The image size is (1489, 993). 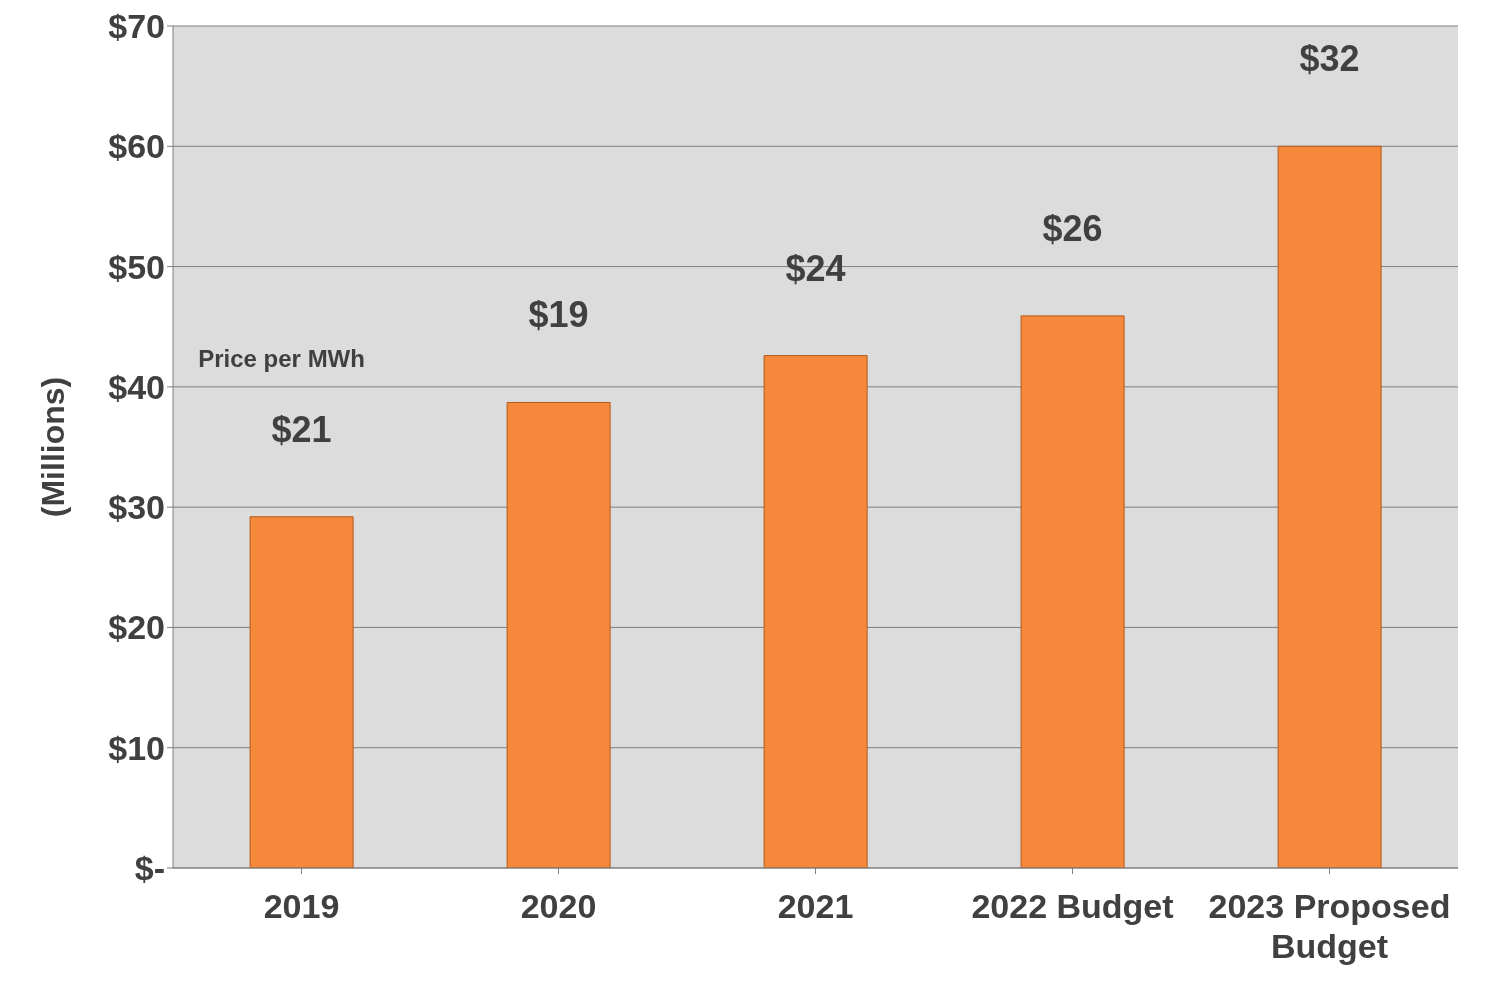 I want to click on y-tick-label: $20, so click(x=136, y=627).